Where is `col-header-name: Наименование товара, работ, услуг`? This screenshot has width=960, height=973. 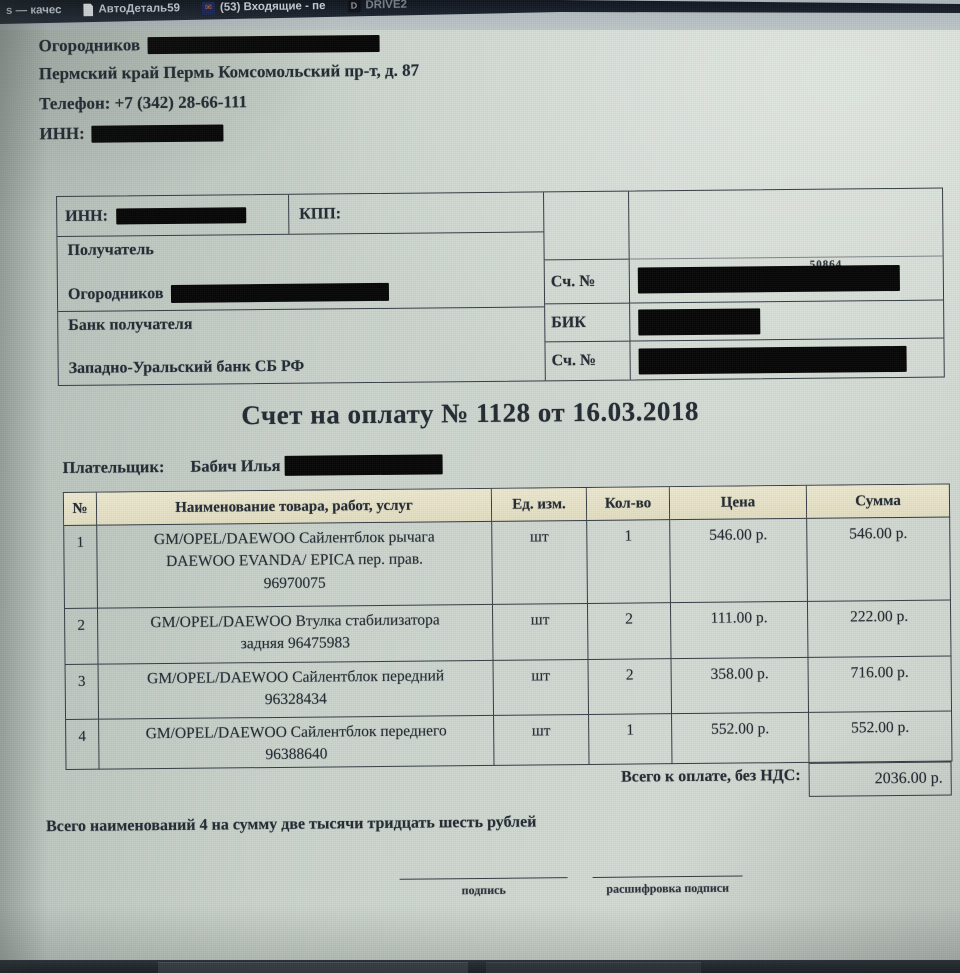 col-header-name: Наименование товара, работ, услуг is located at coordinates (294, 507).